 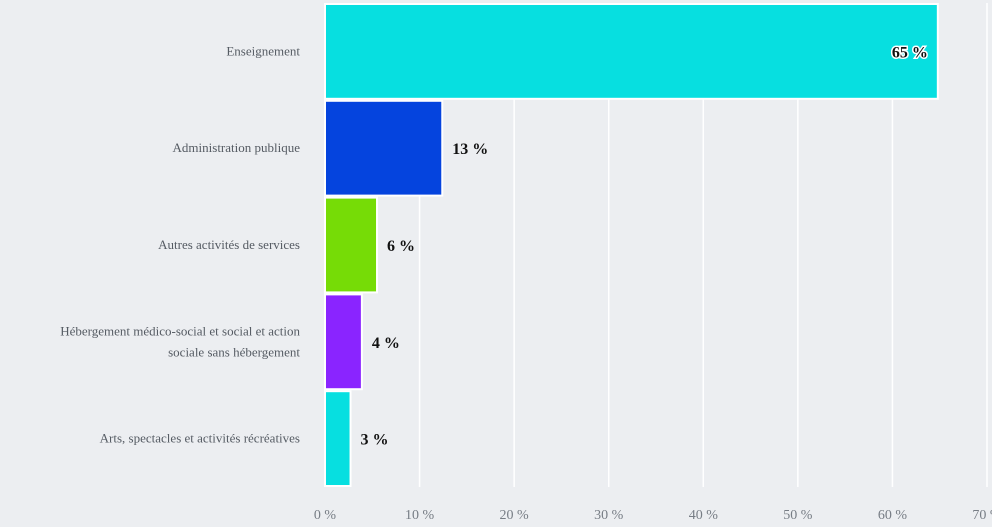 I want to click on category-label: Enseignement, so click(x=263, y=50).